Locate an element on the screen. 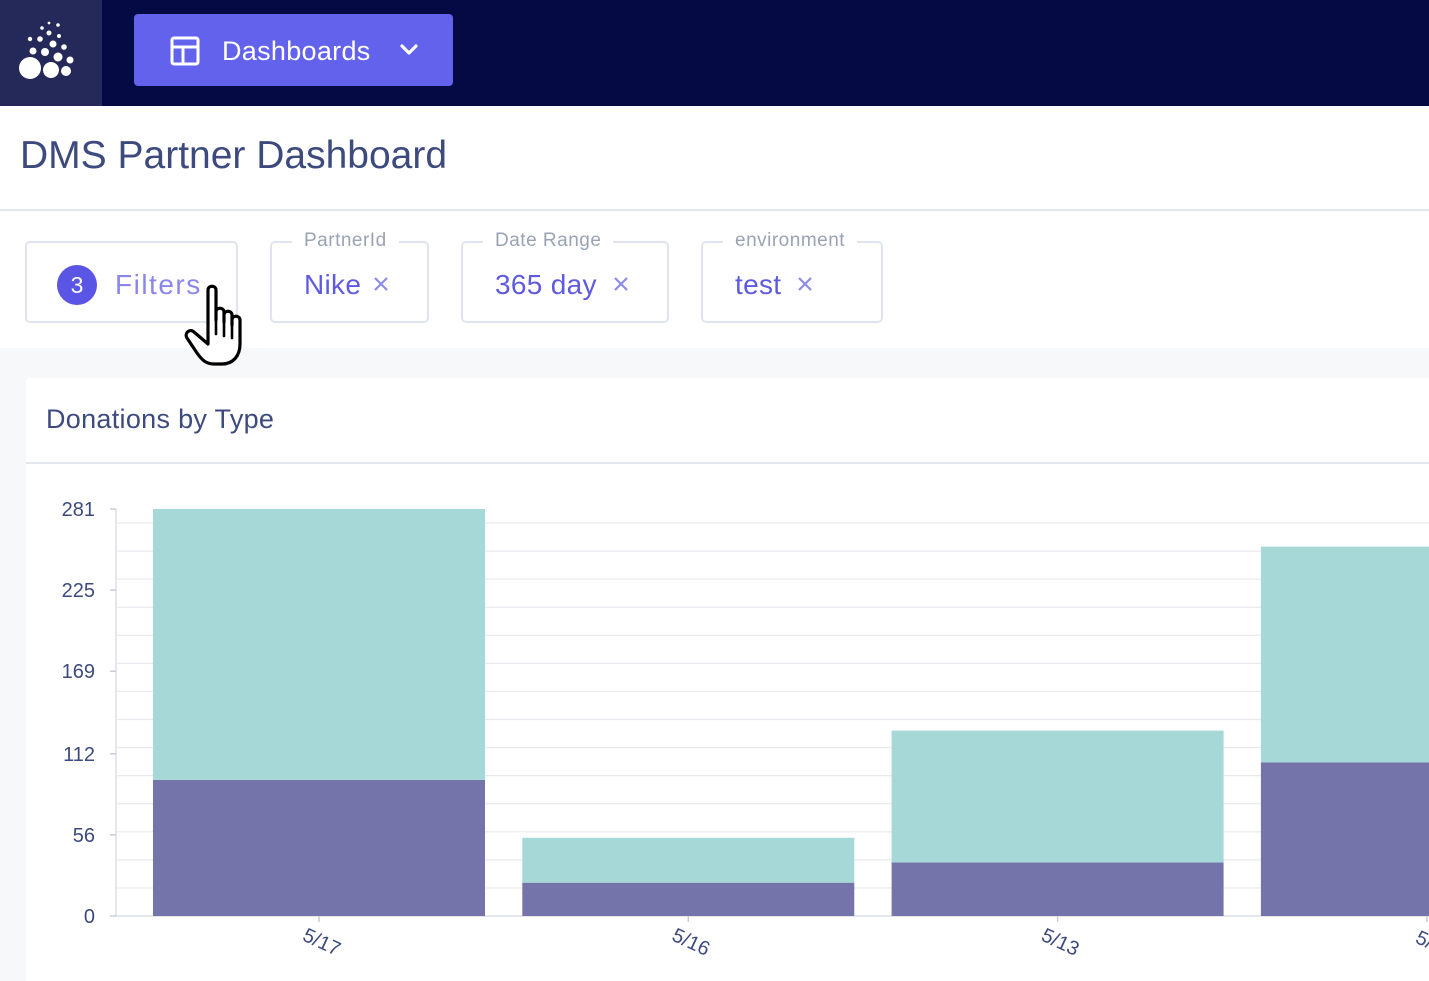  y-tick-label: 225 is located at coordinates (78, 591).